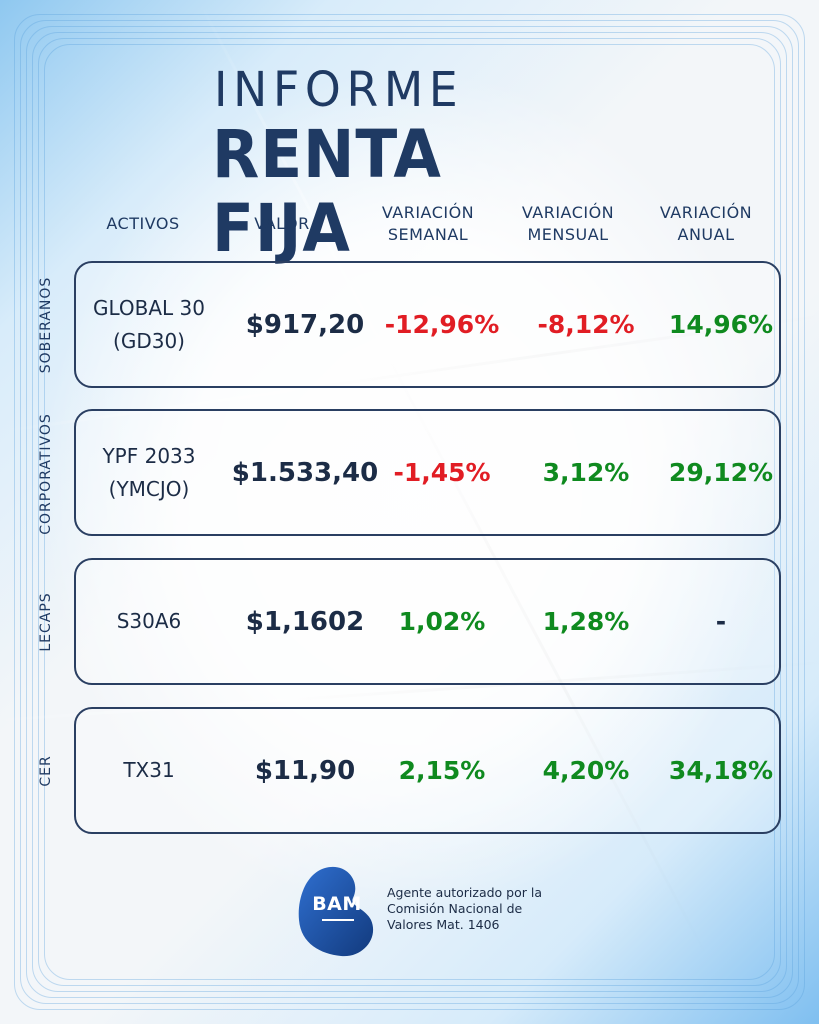  I want to click on header-valor: VALOR, so click(282, 223).